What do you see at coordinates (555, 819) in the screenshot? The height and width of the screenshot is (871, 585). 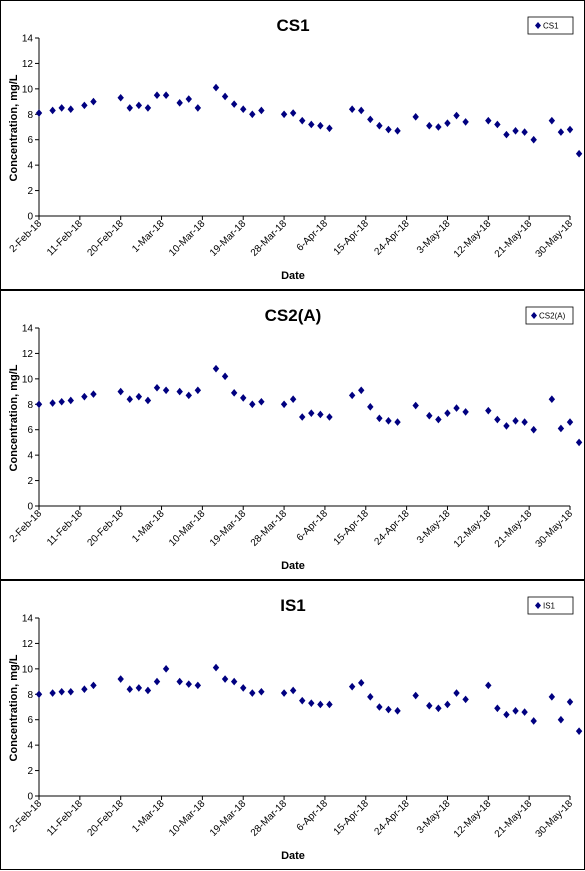 I see `x-tick-label: 30-May-18` at bounding box center [555, 819].